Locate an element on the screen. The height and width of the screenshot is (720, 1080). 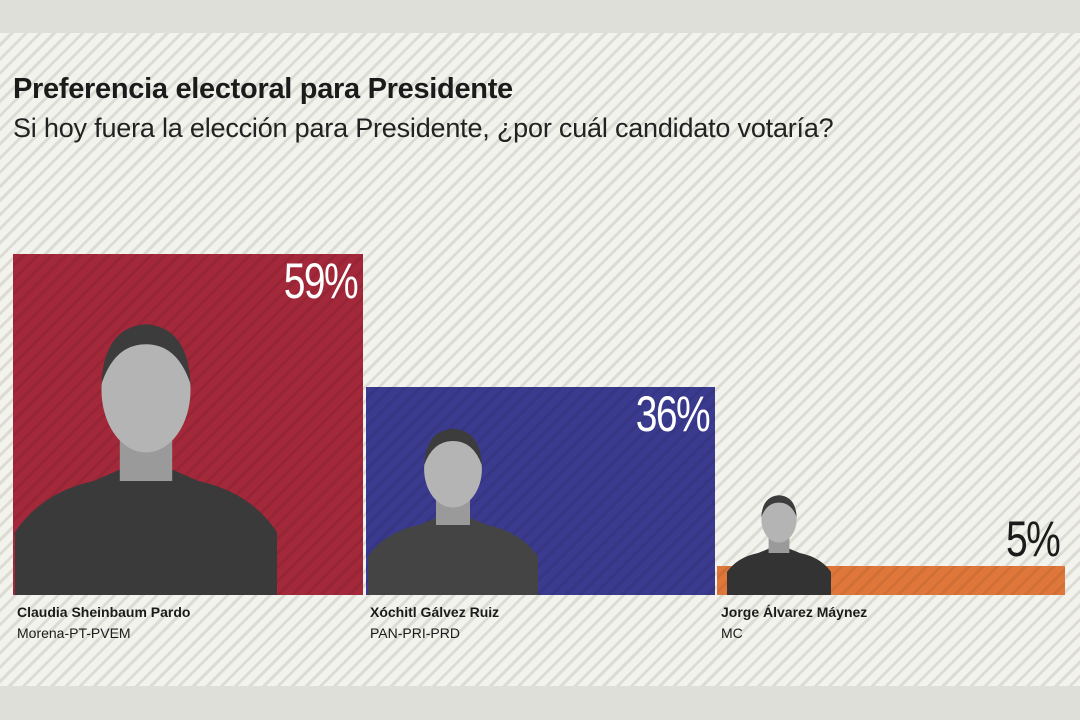
candidate-name-1: Claudia Sheinbaum Pardo is located at coordinates (104, 612).